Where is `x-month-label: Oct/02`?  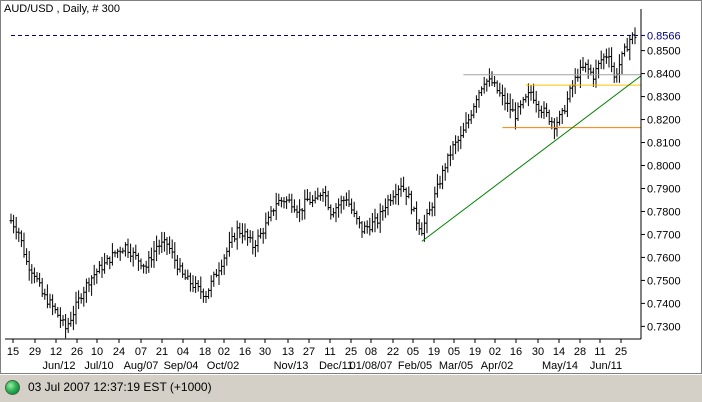 x-month-label: Oct/02 is located at coordinates (223, 366).